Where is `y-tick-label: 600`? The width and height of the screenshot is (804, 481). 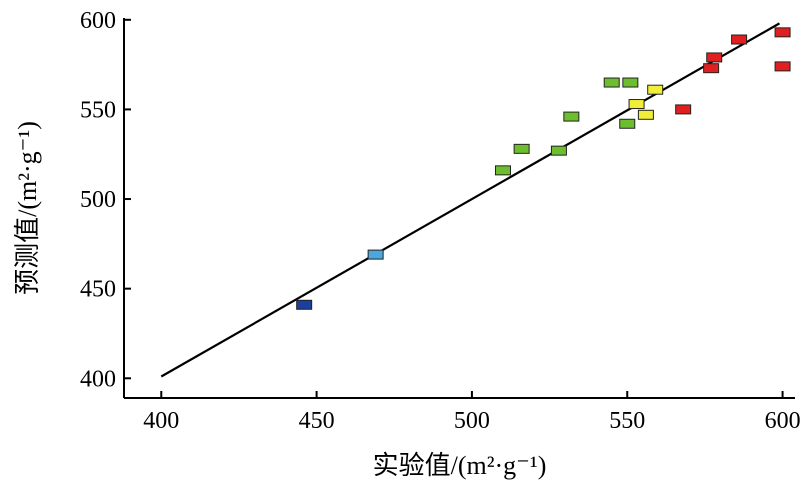 y-tick-label: 600 is located at coordinates (98, 21).